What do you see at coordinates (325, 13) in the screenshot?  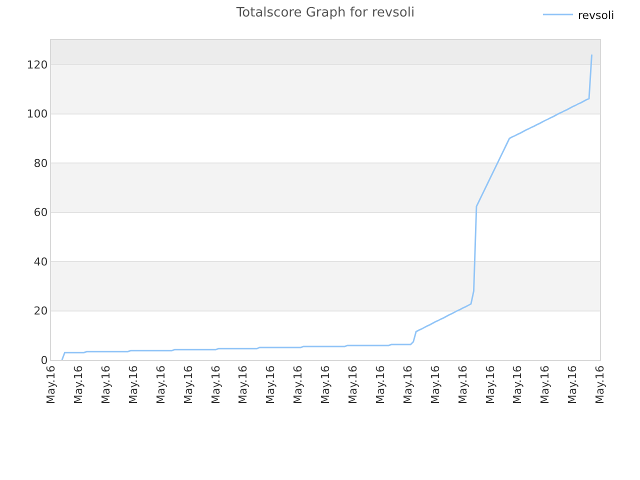 I see `chart-title: Totalscore Graph for revsoli` at bounding box center [325, 13].